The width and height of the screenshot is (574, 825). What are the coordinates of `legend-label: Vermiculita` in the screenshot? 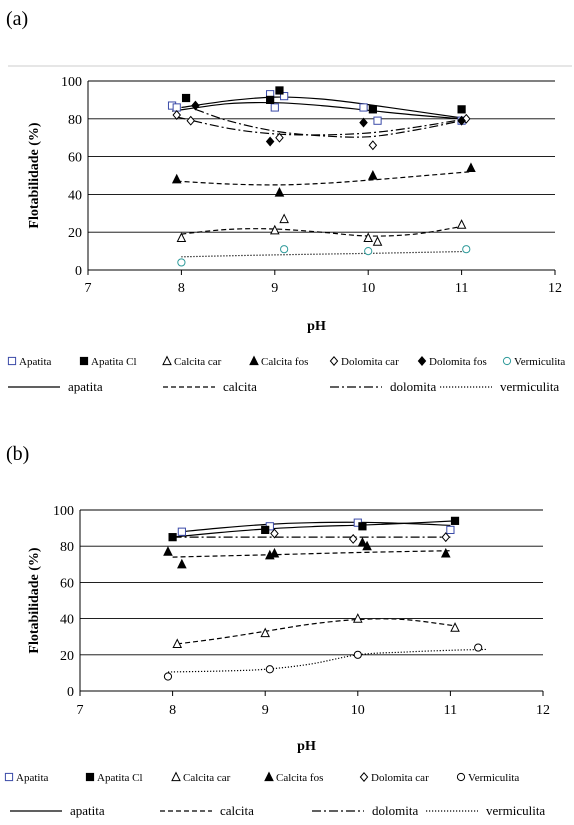 It's located at (493, 778).